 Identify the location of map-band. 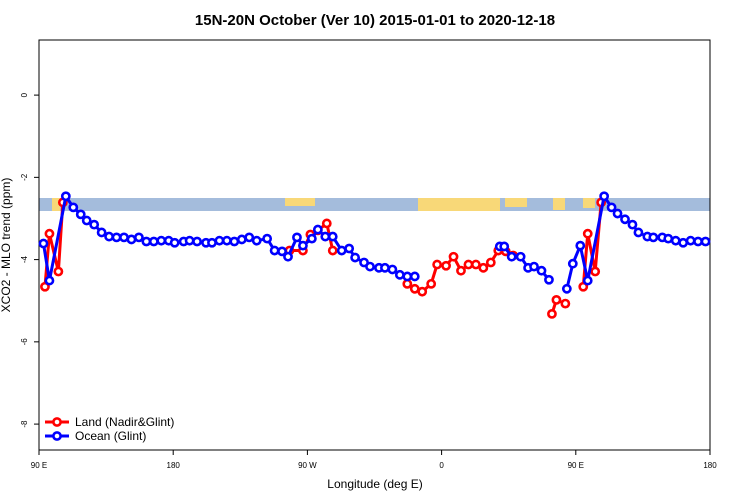
(374, 204).